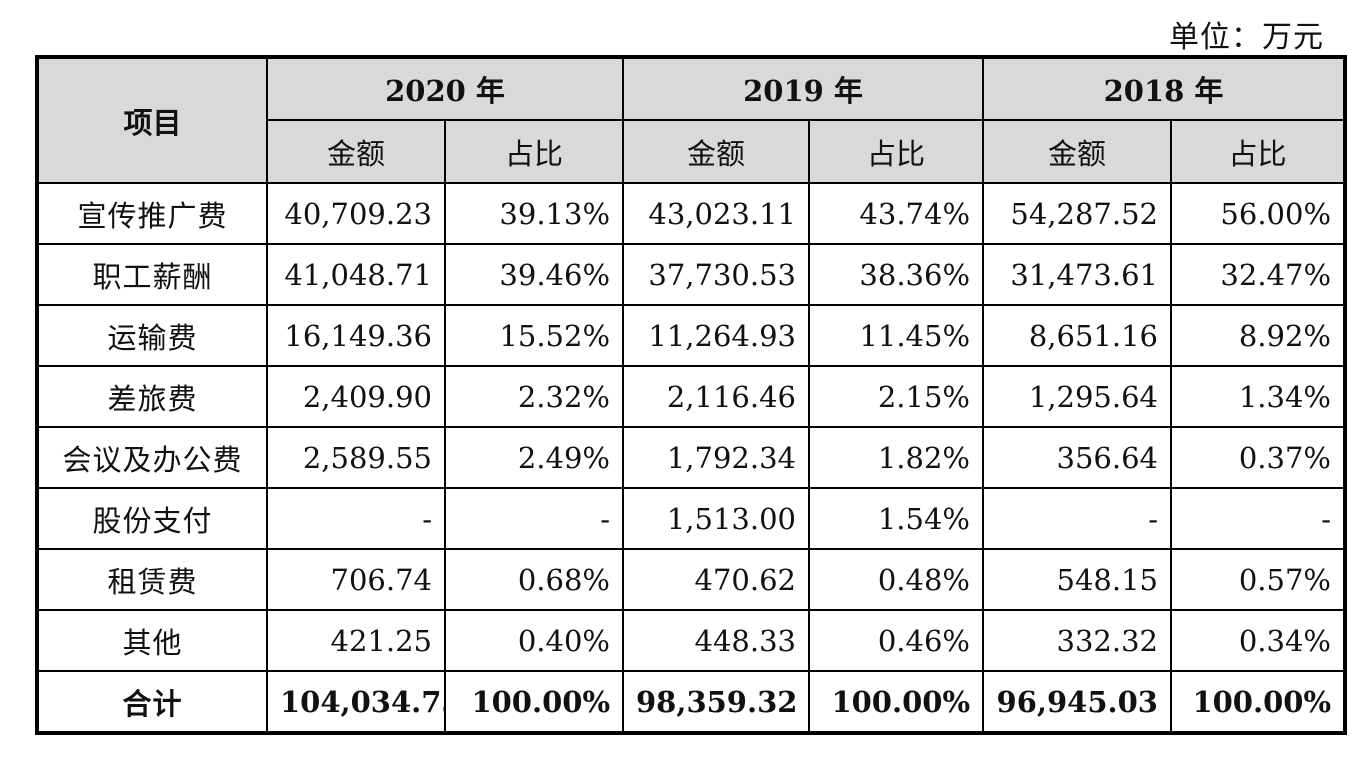 This screenshot has height=774, width=1364. Describe the element at coordinates (356, 213) in the screenshot. I see `amount-cell: 40,709.23` at that location.